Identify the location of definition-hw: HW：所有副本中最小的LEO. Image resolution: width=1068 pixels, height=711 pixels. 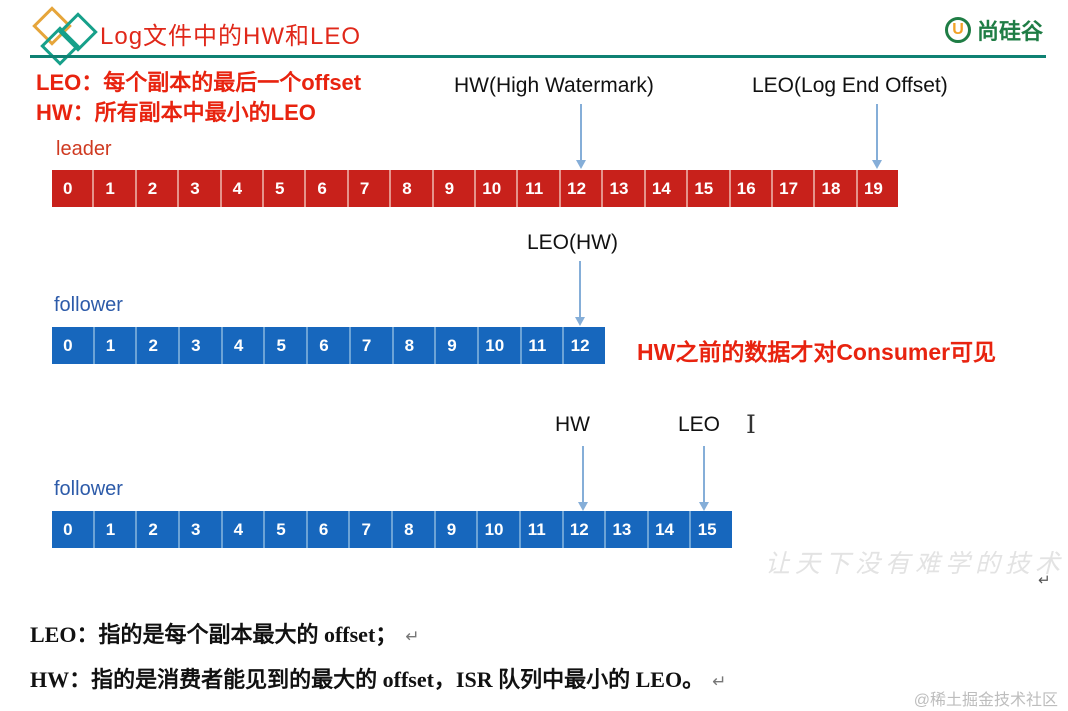
(176, 112).